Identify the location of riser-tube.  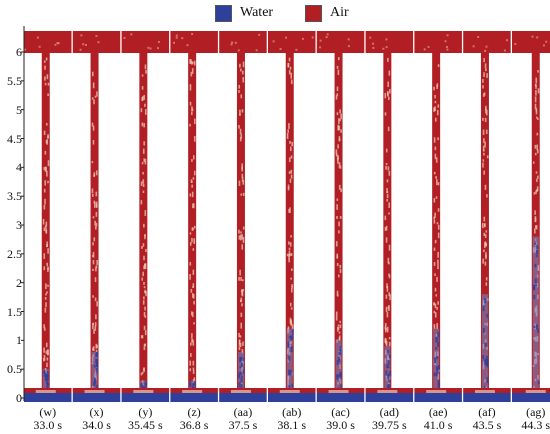
(535, 222).